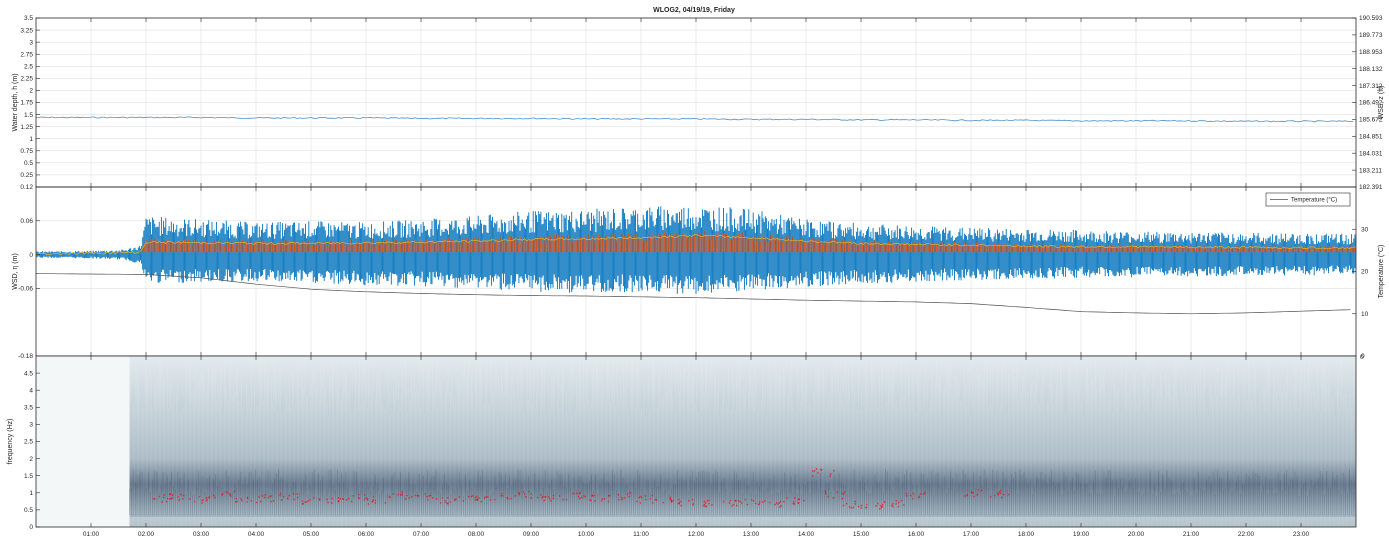  Describe the element at coordinates (28, 115) in the screenshot. I see `tick-label-y: 1.5` at that location.